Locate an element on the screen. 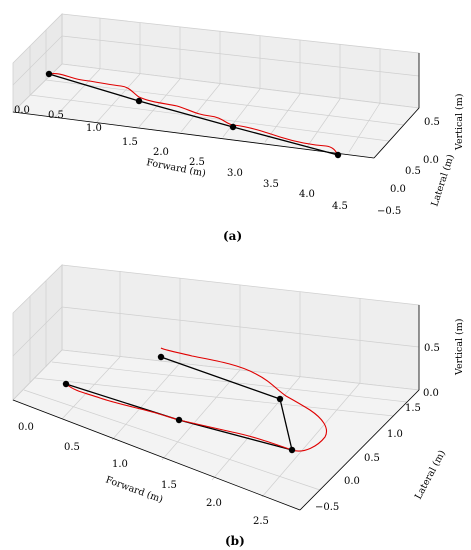 Image resolution: width=471 pixels, height=550 pixels. panel-a-floor-grid is located at coordinates (208, 108).